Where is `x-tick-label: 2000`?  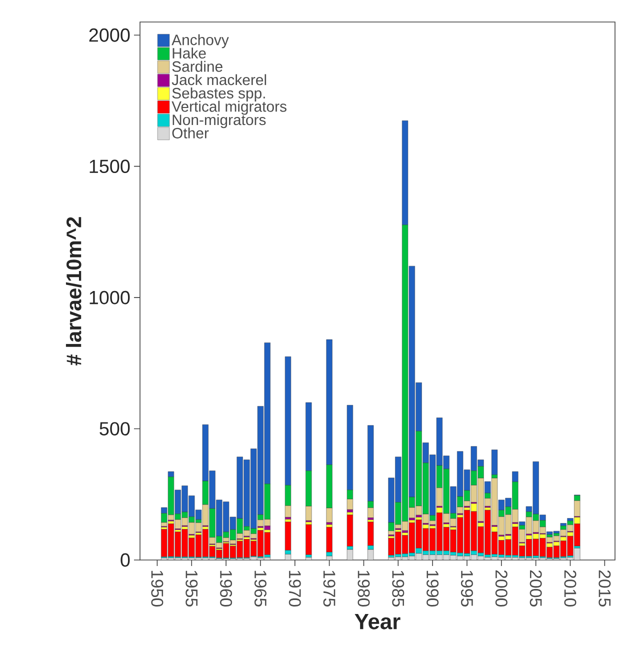
x-tick-label: 2000 is located at coordinates (501, 588).